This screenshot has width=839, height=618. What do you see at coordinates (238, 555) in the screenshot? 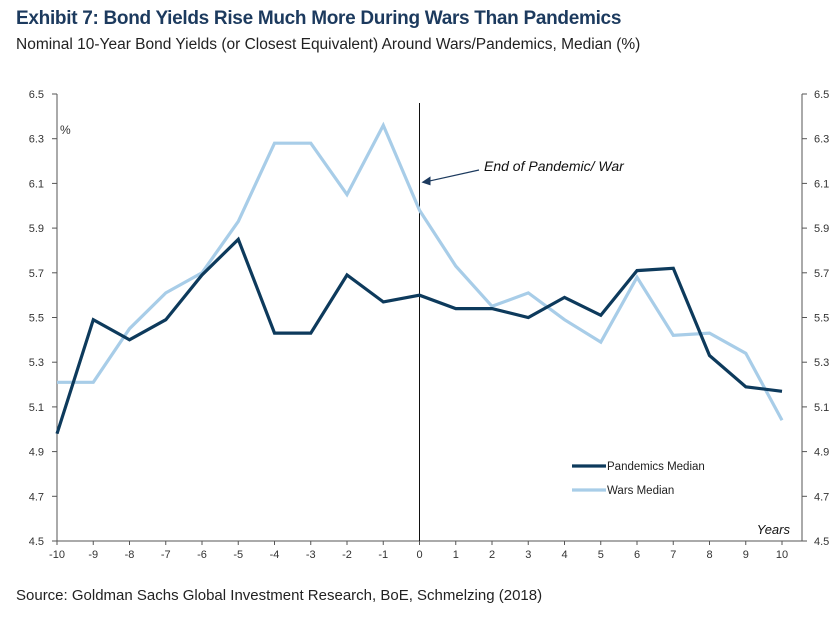
I see `x-tick-label: -5` at bounding box center [238, 555].